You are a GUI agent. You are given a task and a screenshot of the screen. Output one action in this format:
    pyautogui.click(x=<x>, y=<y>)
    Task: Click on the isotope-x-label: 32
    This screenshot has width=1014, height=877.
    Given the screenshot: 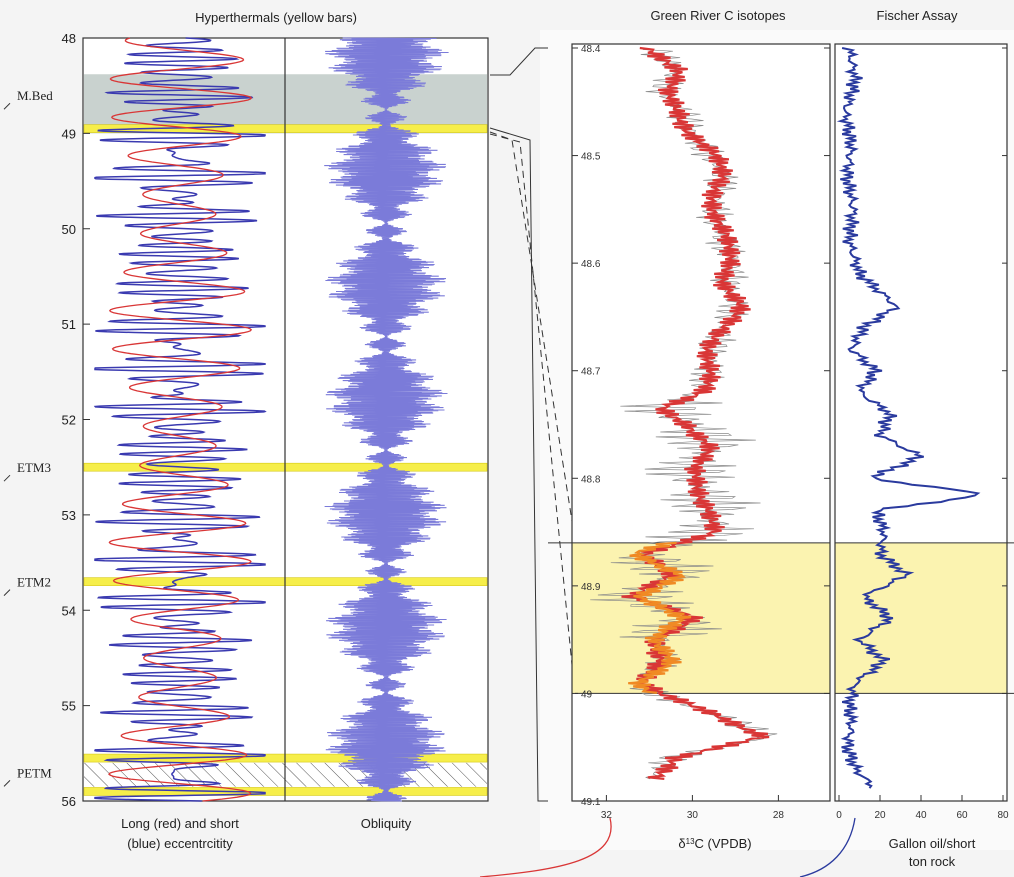 What is the action you would take?
    pyautogui.click(x=607, y=815)
    